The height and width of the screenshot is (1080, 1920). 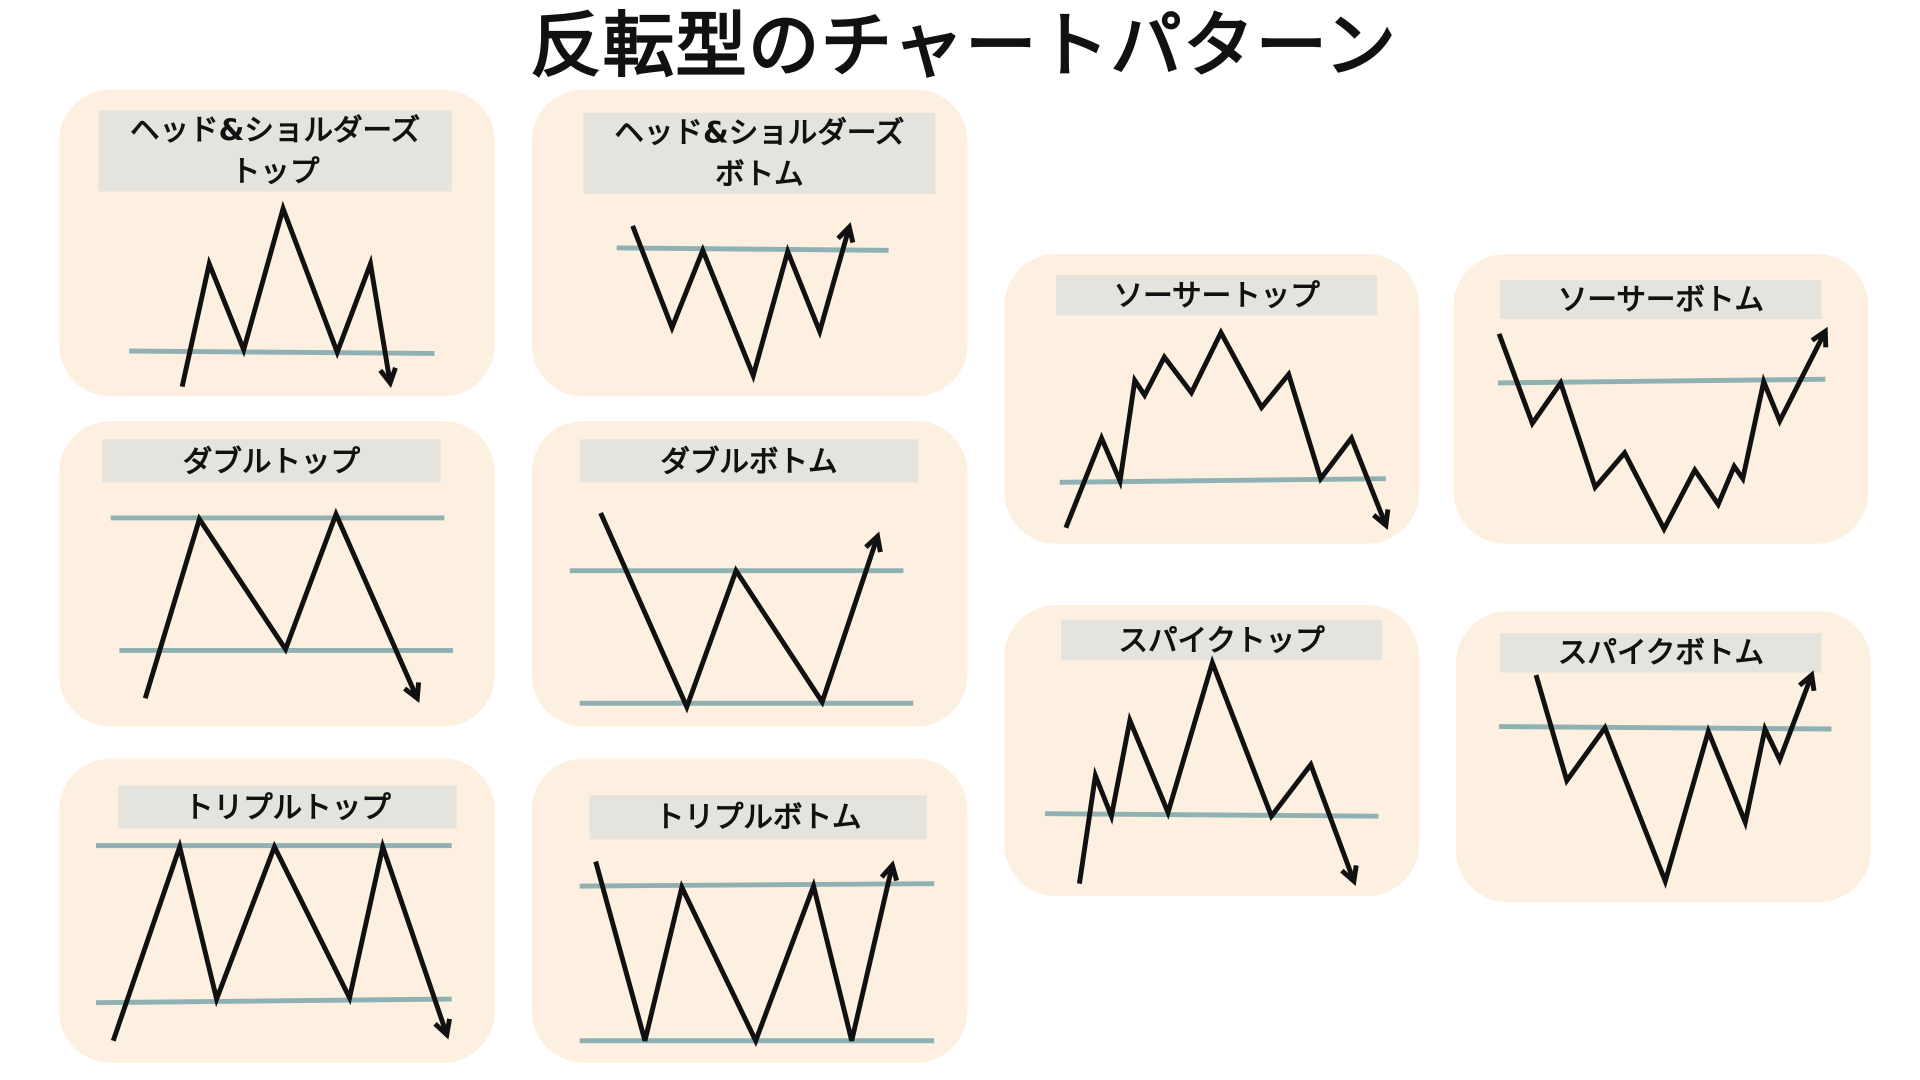 I want to click on spike-bottom-label: スパイクボトム, so click(x=1661, y=653).